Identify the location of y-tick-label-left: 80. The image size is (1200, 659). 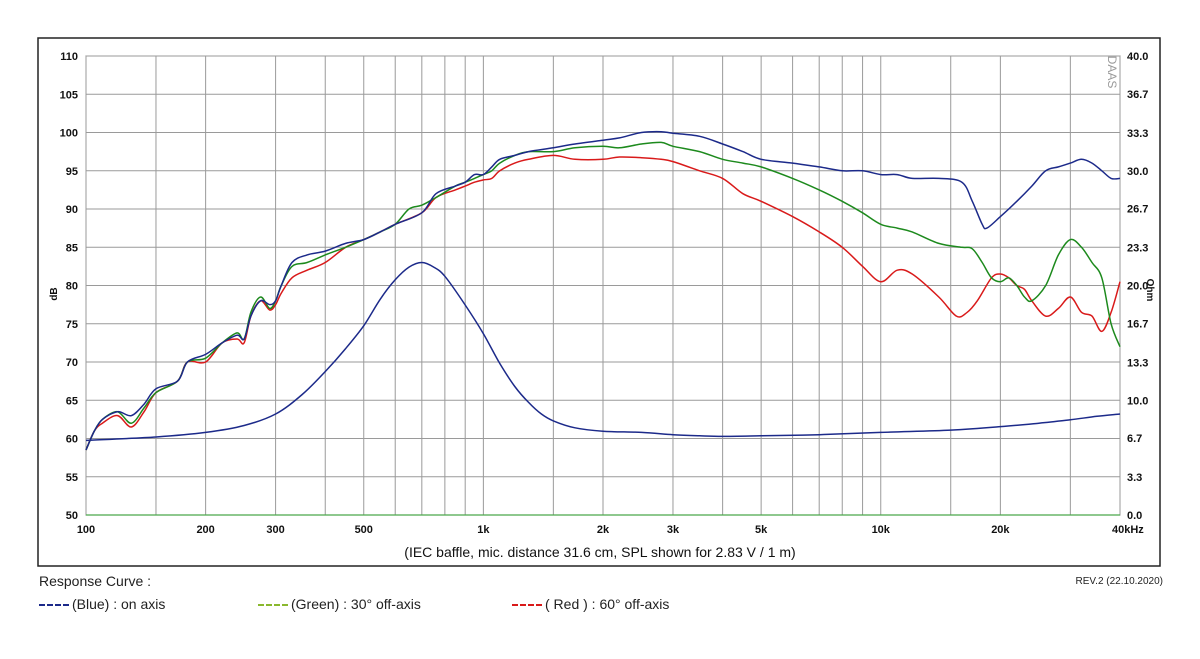
(72, 287).